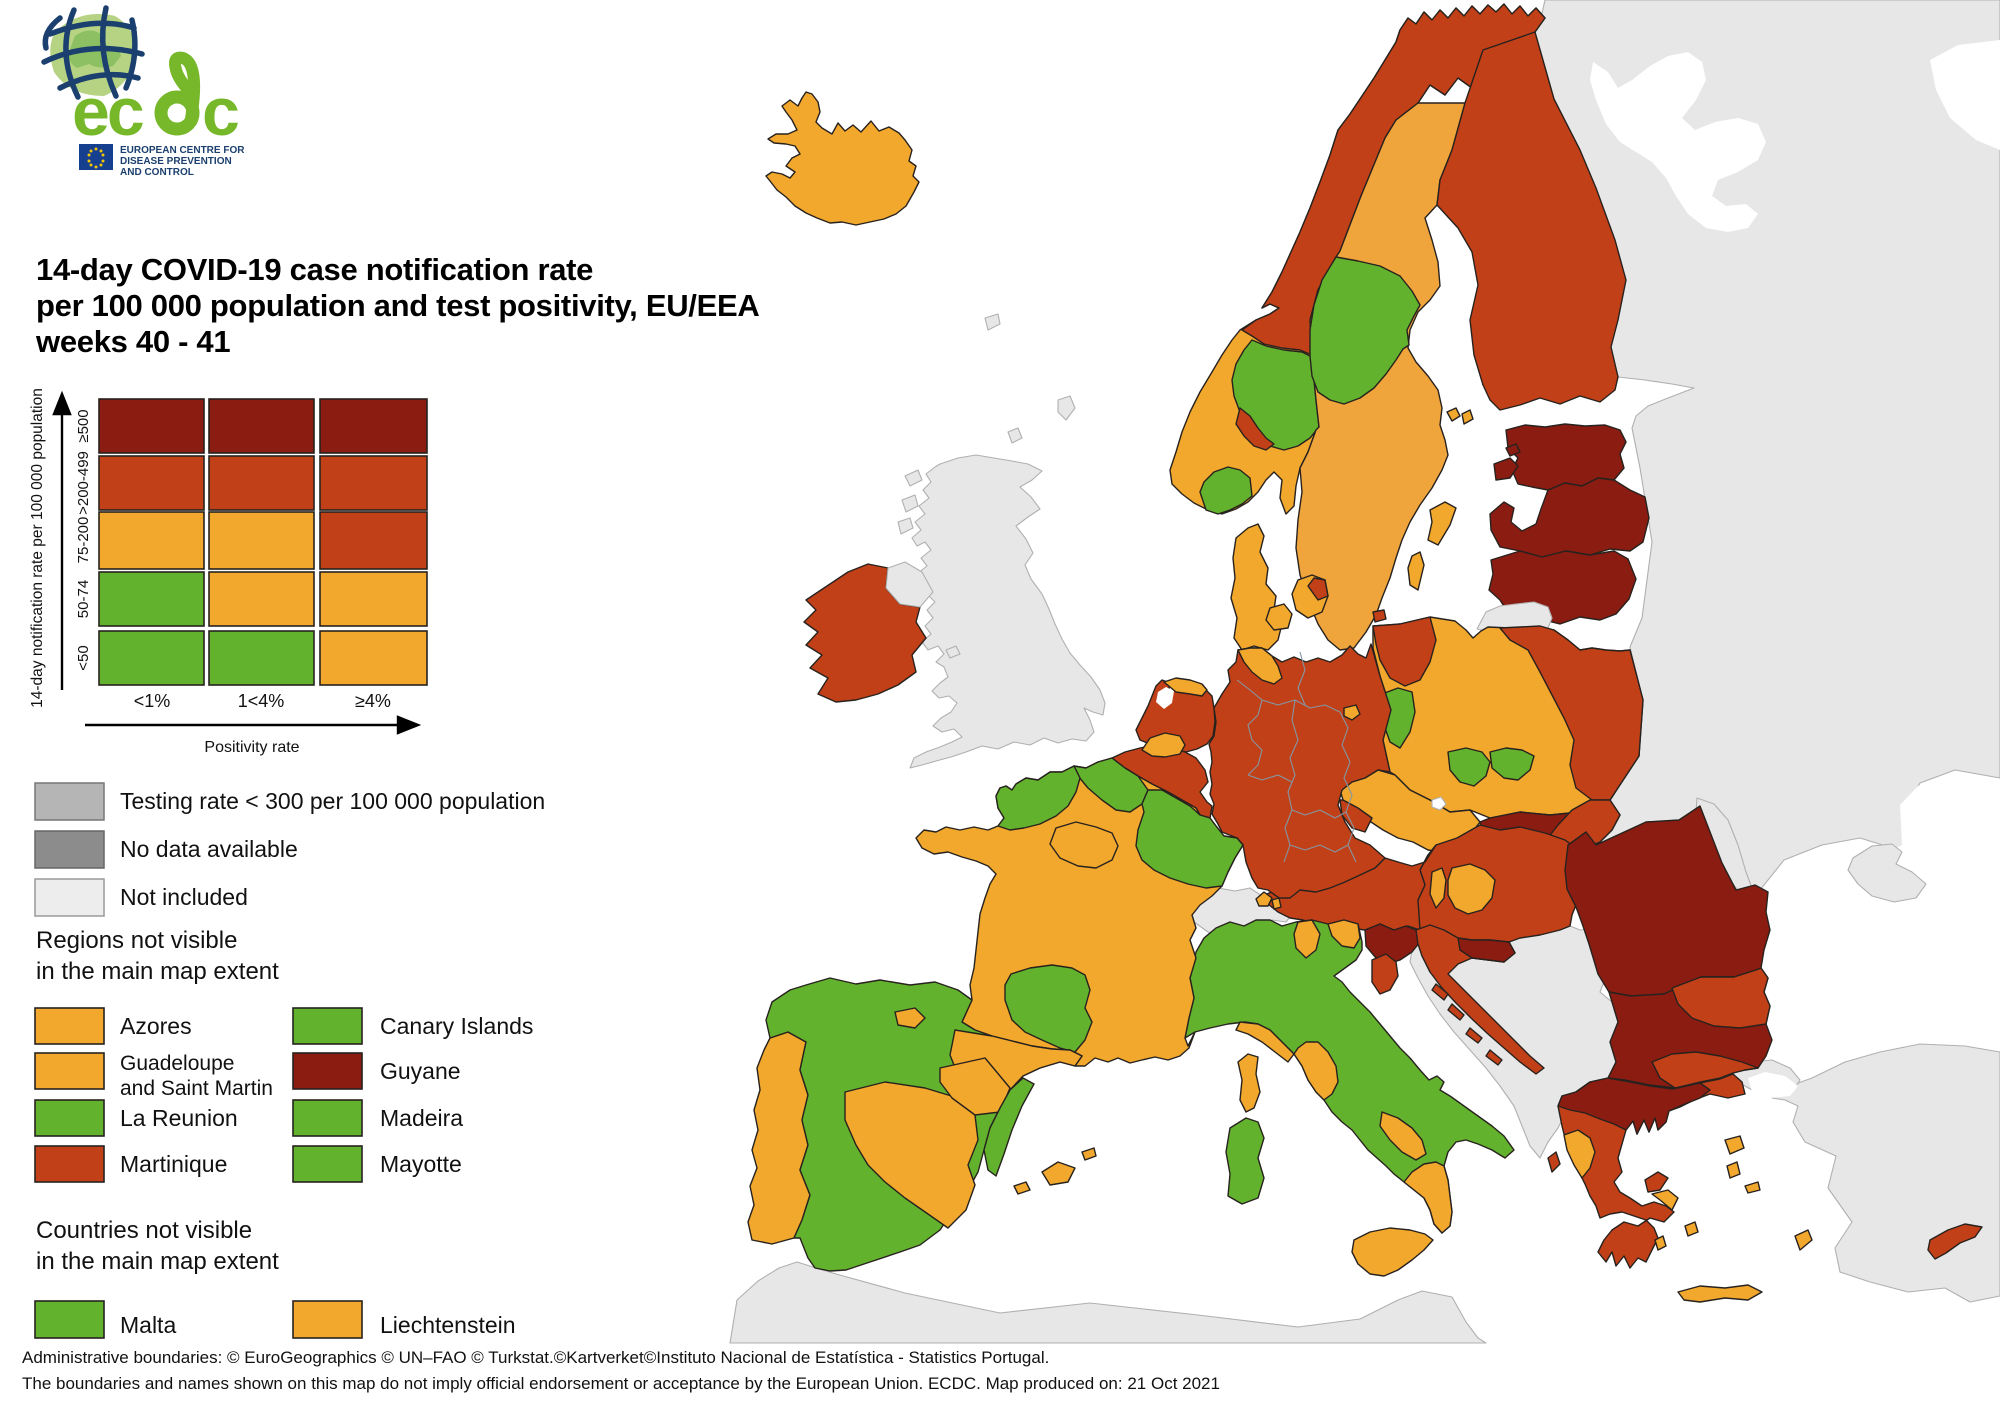 Image resolution: width=2000 pixels, height=1412 pixels. What do you see at coordinates (152, 701) in the screenshot?
I see `svg-text: <1%` at bounding box center [152, 701].